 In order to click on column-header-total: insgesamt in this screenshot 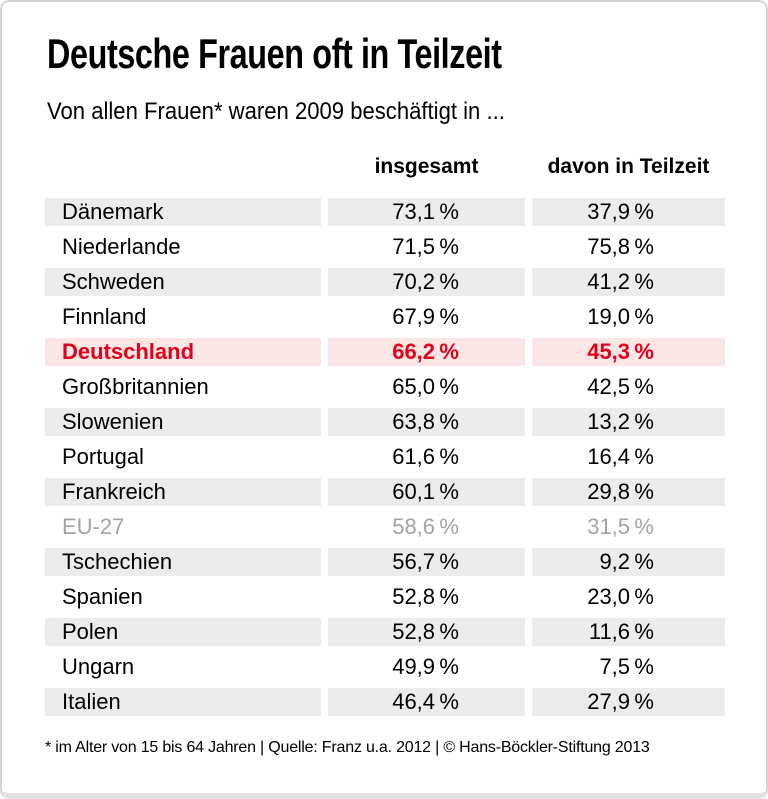, I will do `click(426, 166)`.